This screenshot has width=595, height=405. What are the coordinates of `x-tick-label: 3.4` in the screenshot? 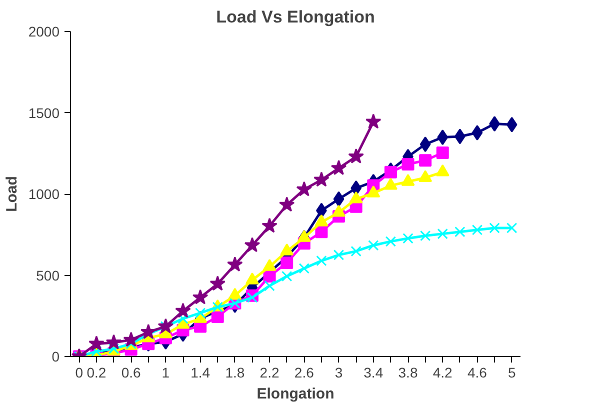 It's located at (374, 372).